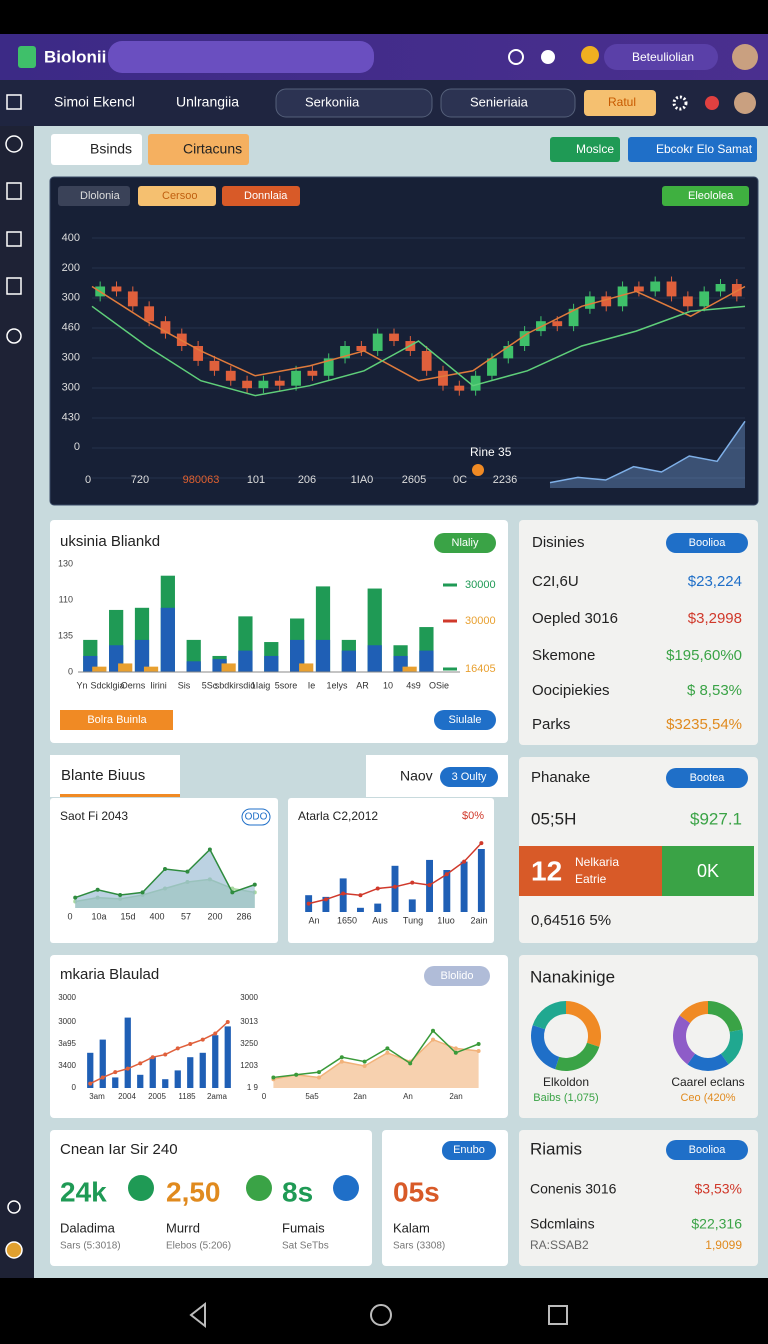 This screenshot has width=768, height=1344. Describe the element at coordinates (381, 1315) in the screenshot. I see `nav-home-button` at that location.